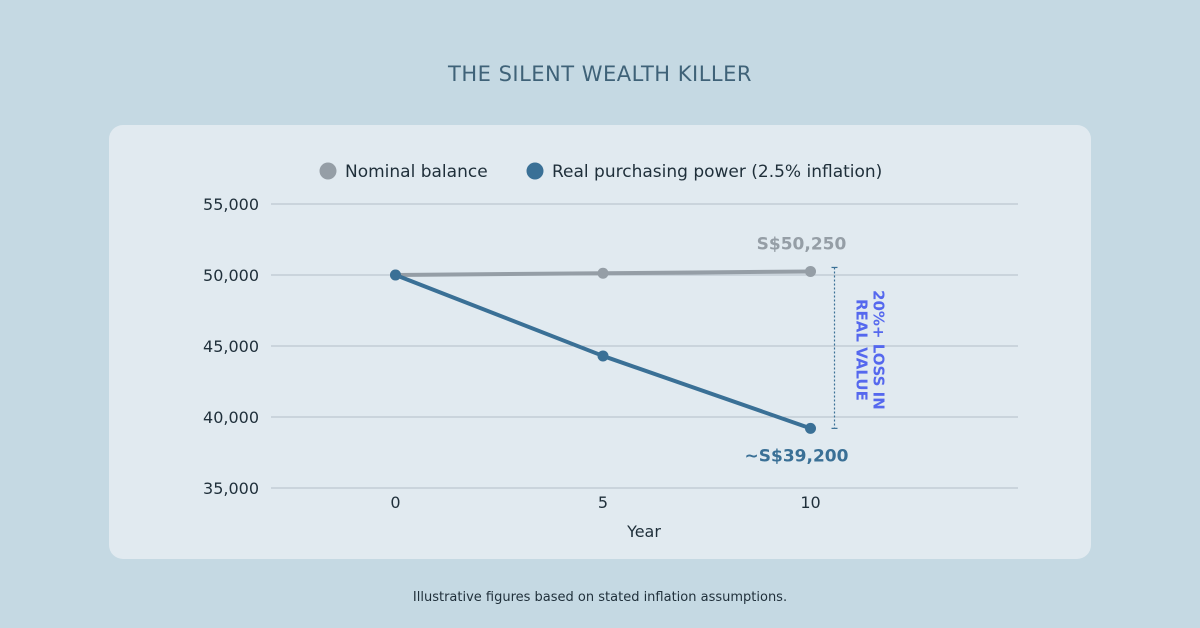 The height and width of the screenshot is (628, 1200). I want to click on legend-label-real: Real purchasing power (2.5% inflation), so click(717, 172).